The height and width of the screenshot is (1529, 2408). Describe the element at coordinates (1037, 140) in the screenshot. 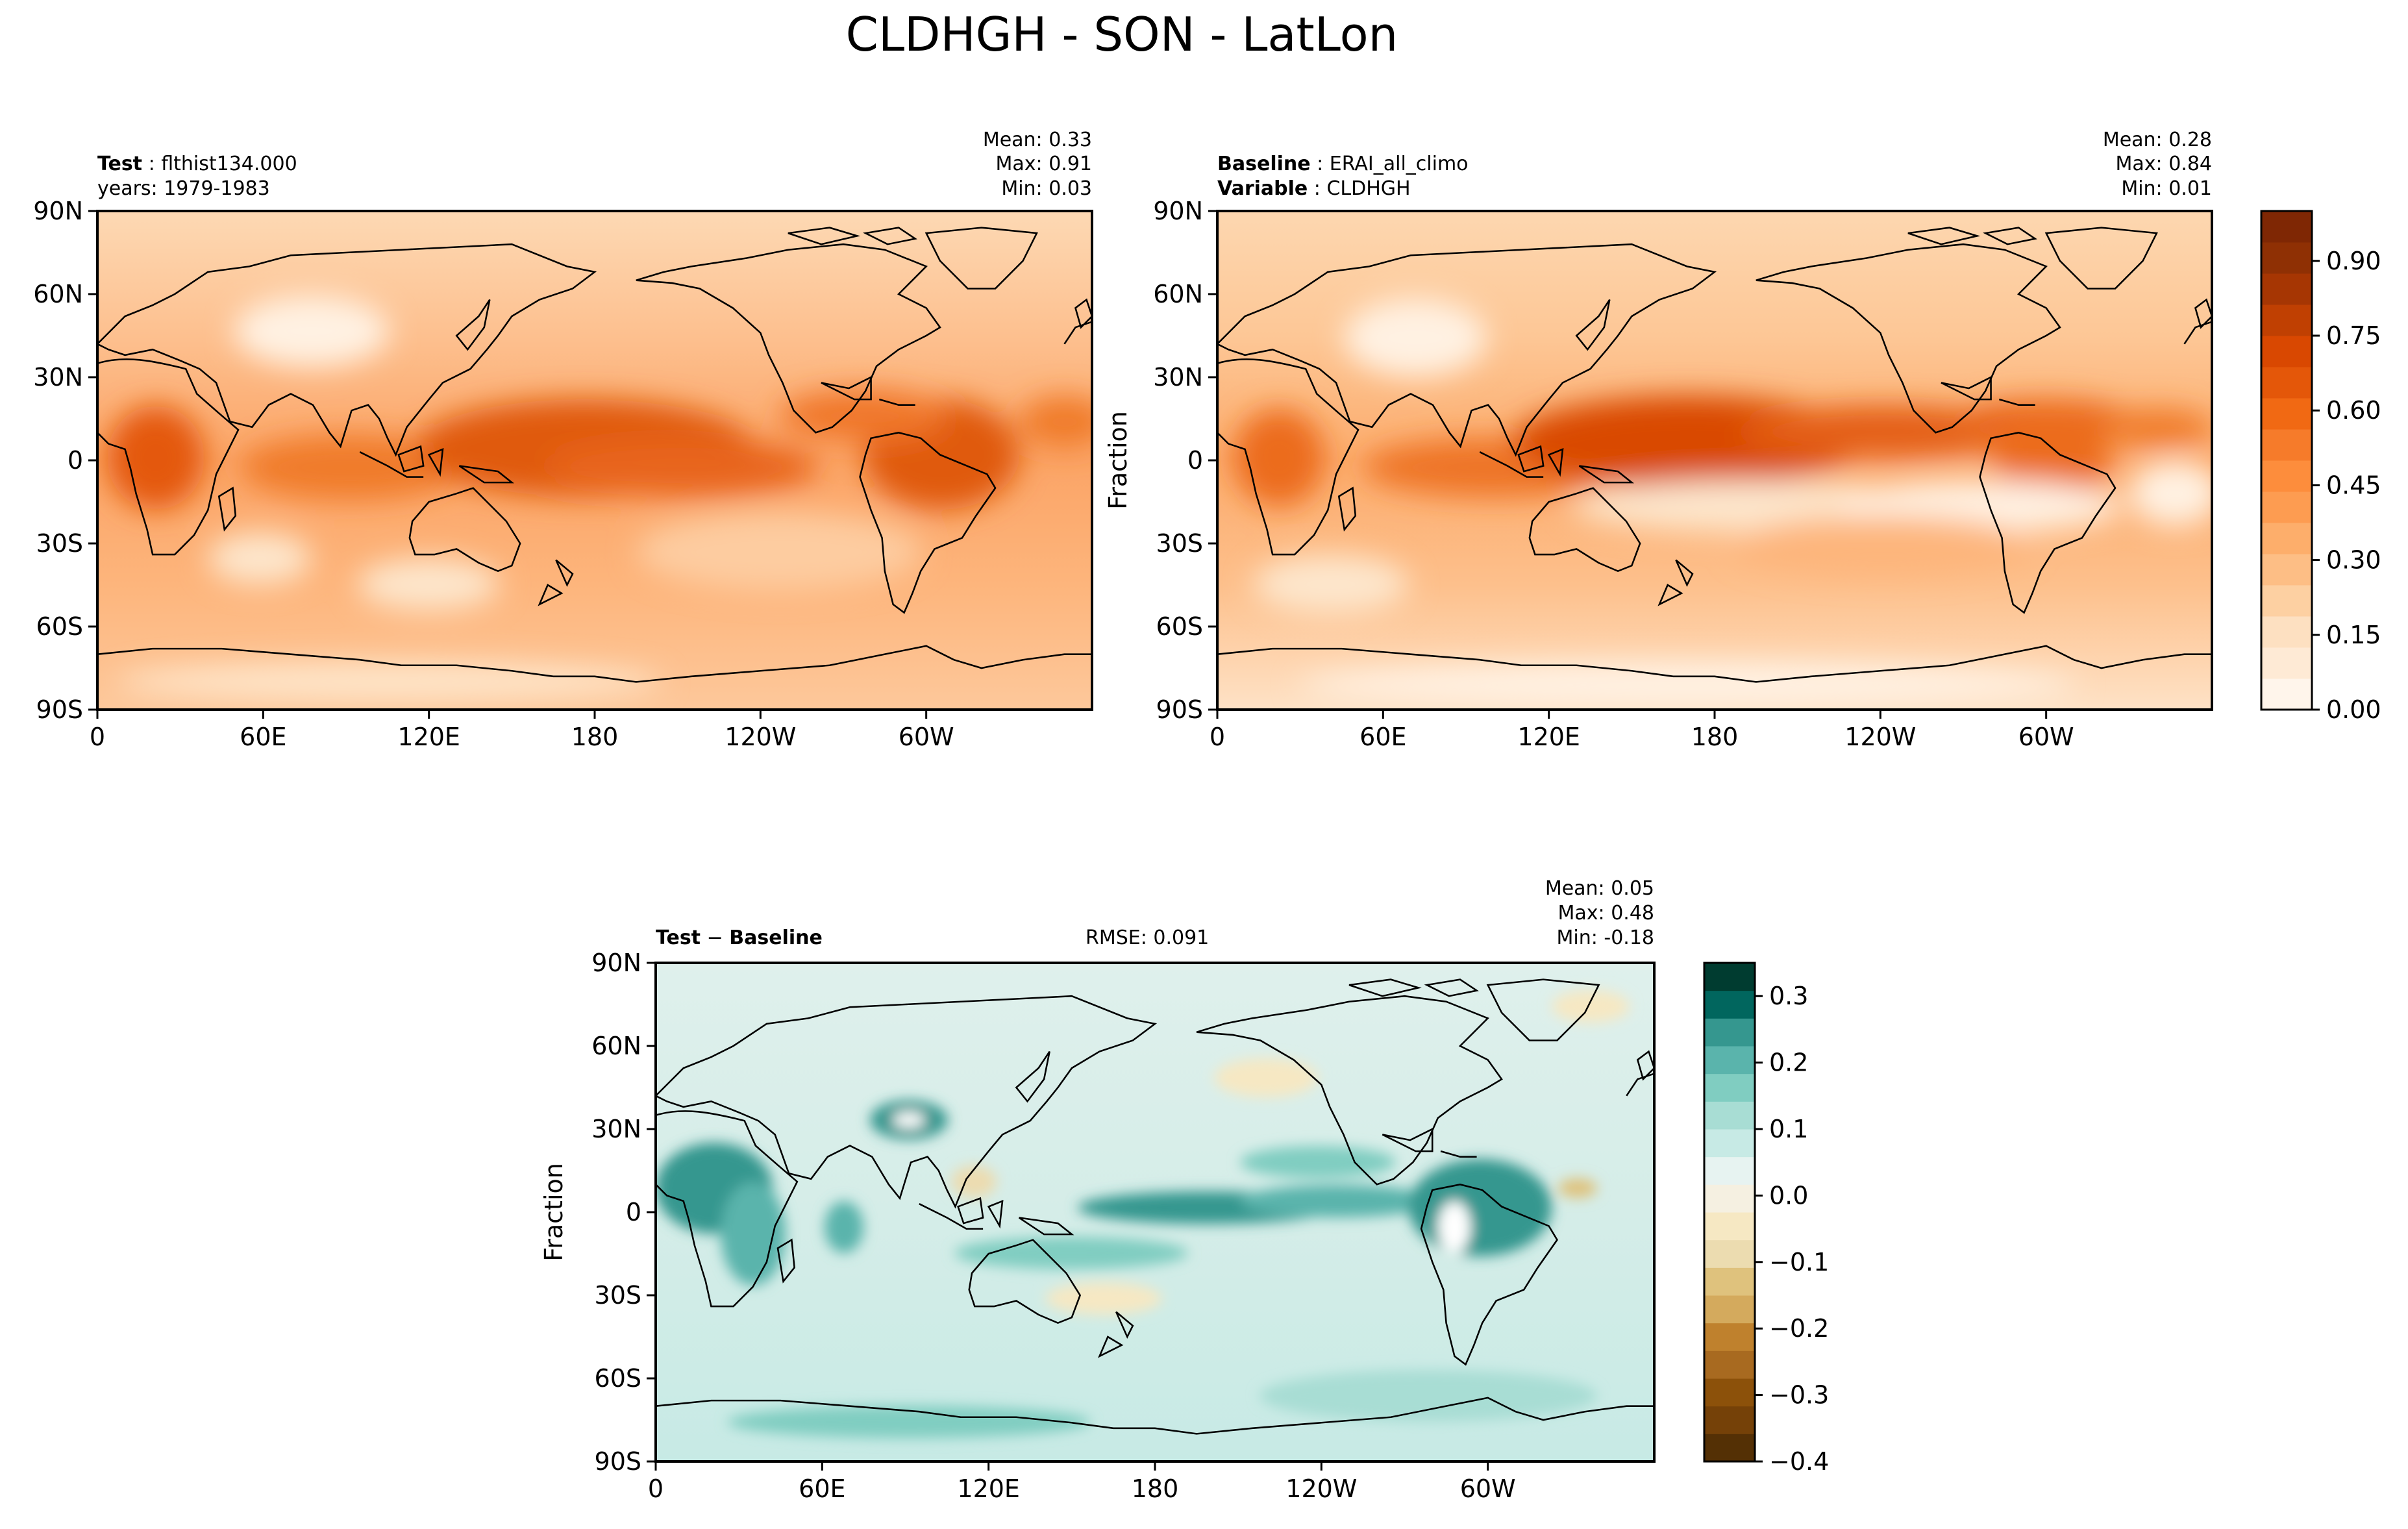

I see `svg-text: Mean: 0.33` at that location.